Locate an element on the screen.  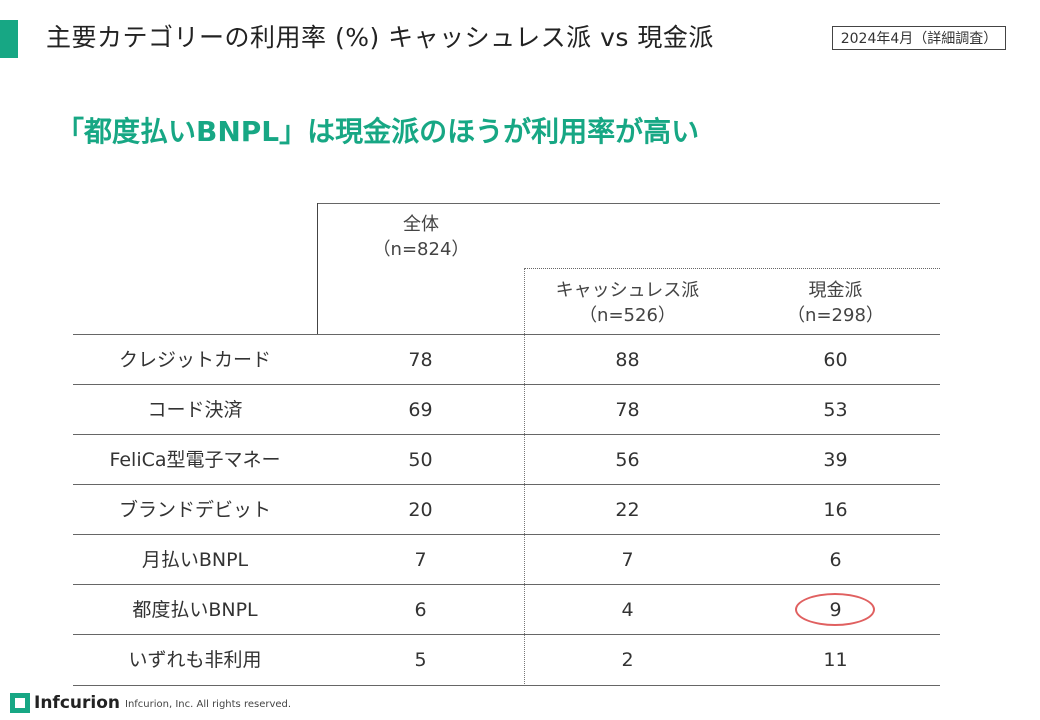
cell-cashless: 22 is located at coordinates (627, 510).